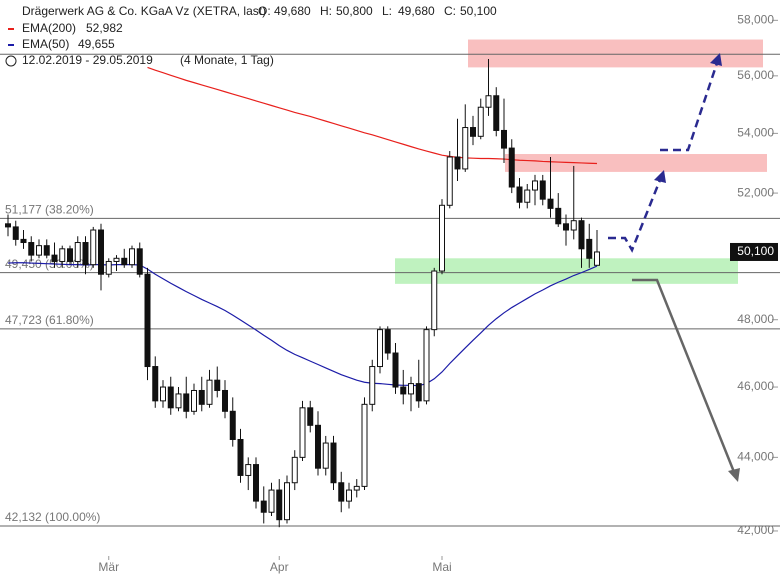 Image resolution: width=780 pixels, height=578 pixels. What do you see at coordinates (49, 320) in the screenshot?
I see `fib-label: 47,723 (61.80%)` at bounding box center [49, 320].